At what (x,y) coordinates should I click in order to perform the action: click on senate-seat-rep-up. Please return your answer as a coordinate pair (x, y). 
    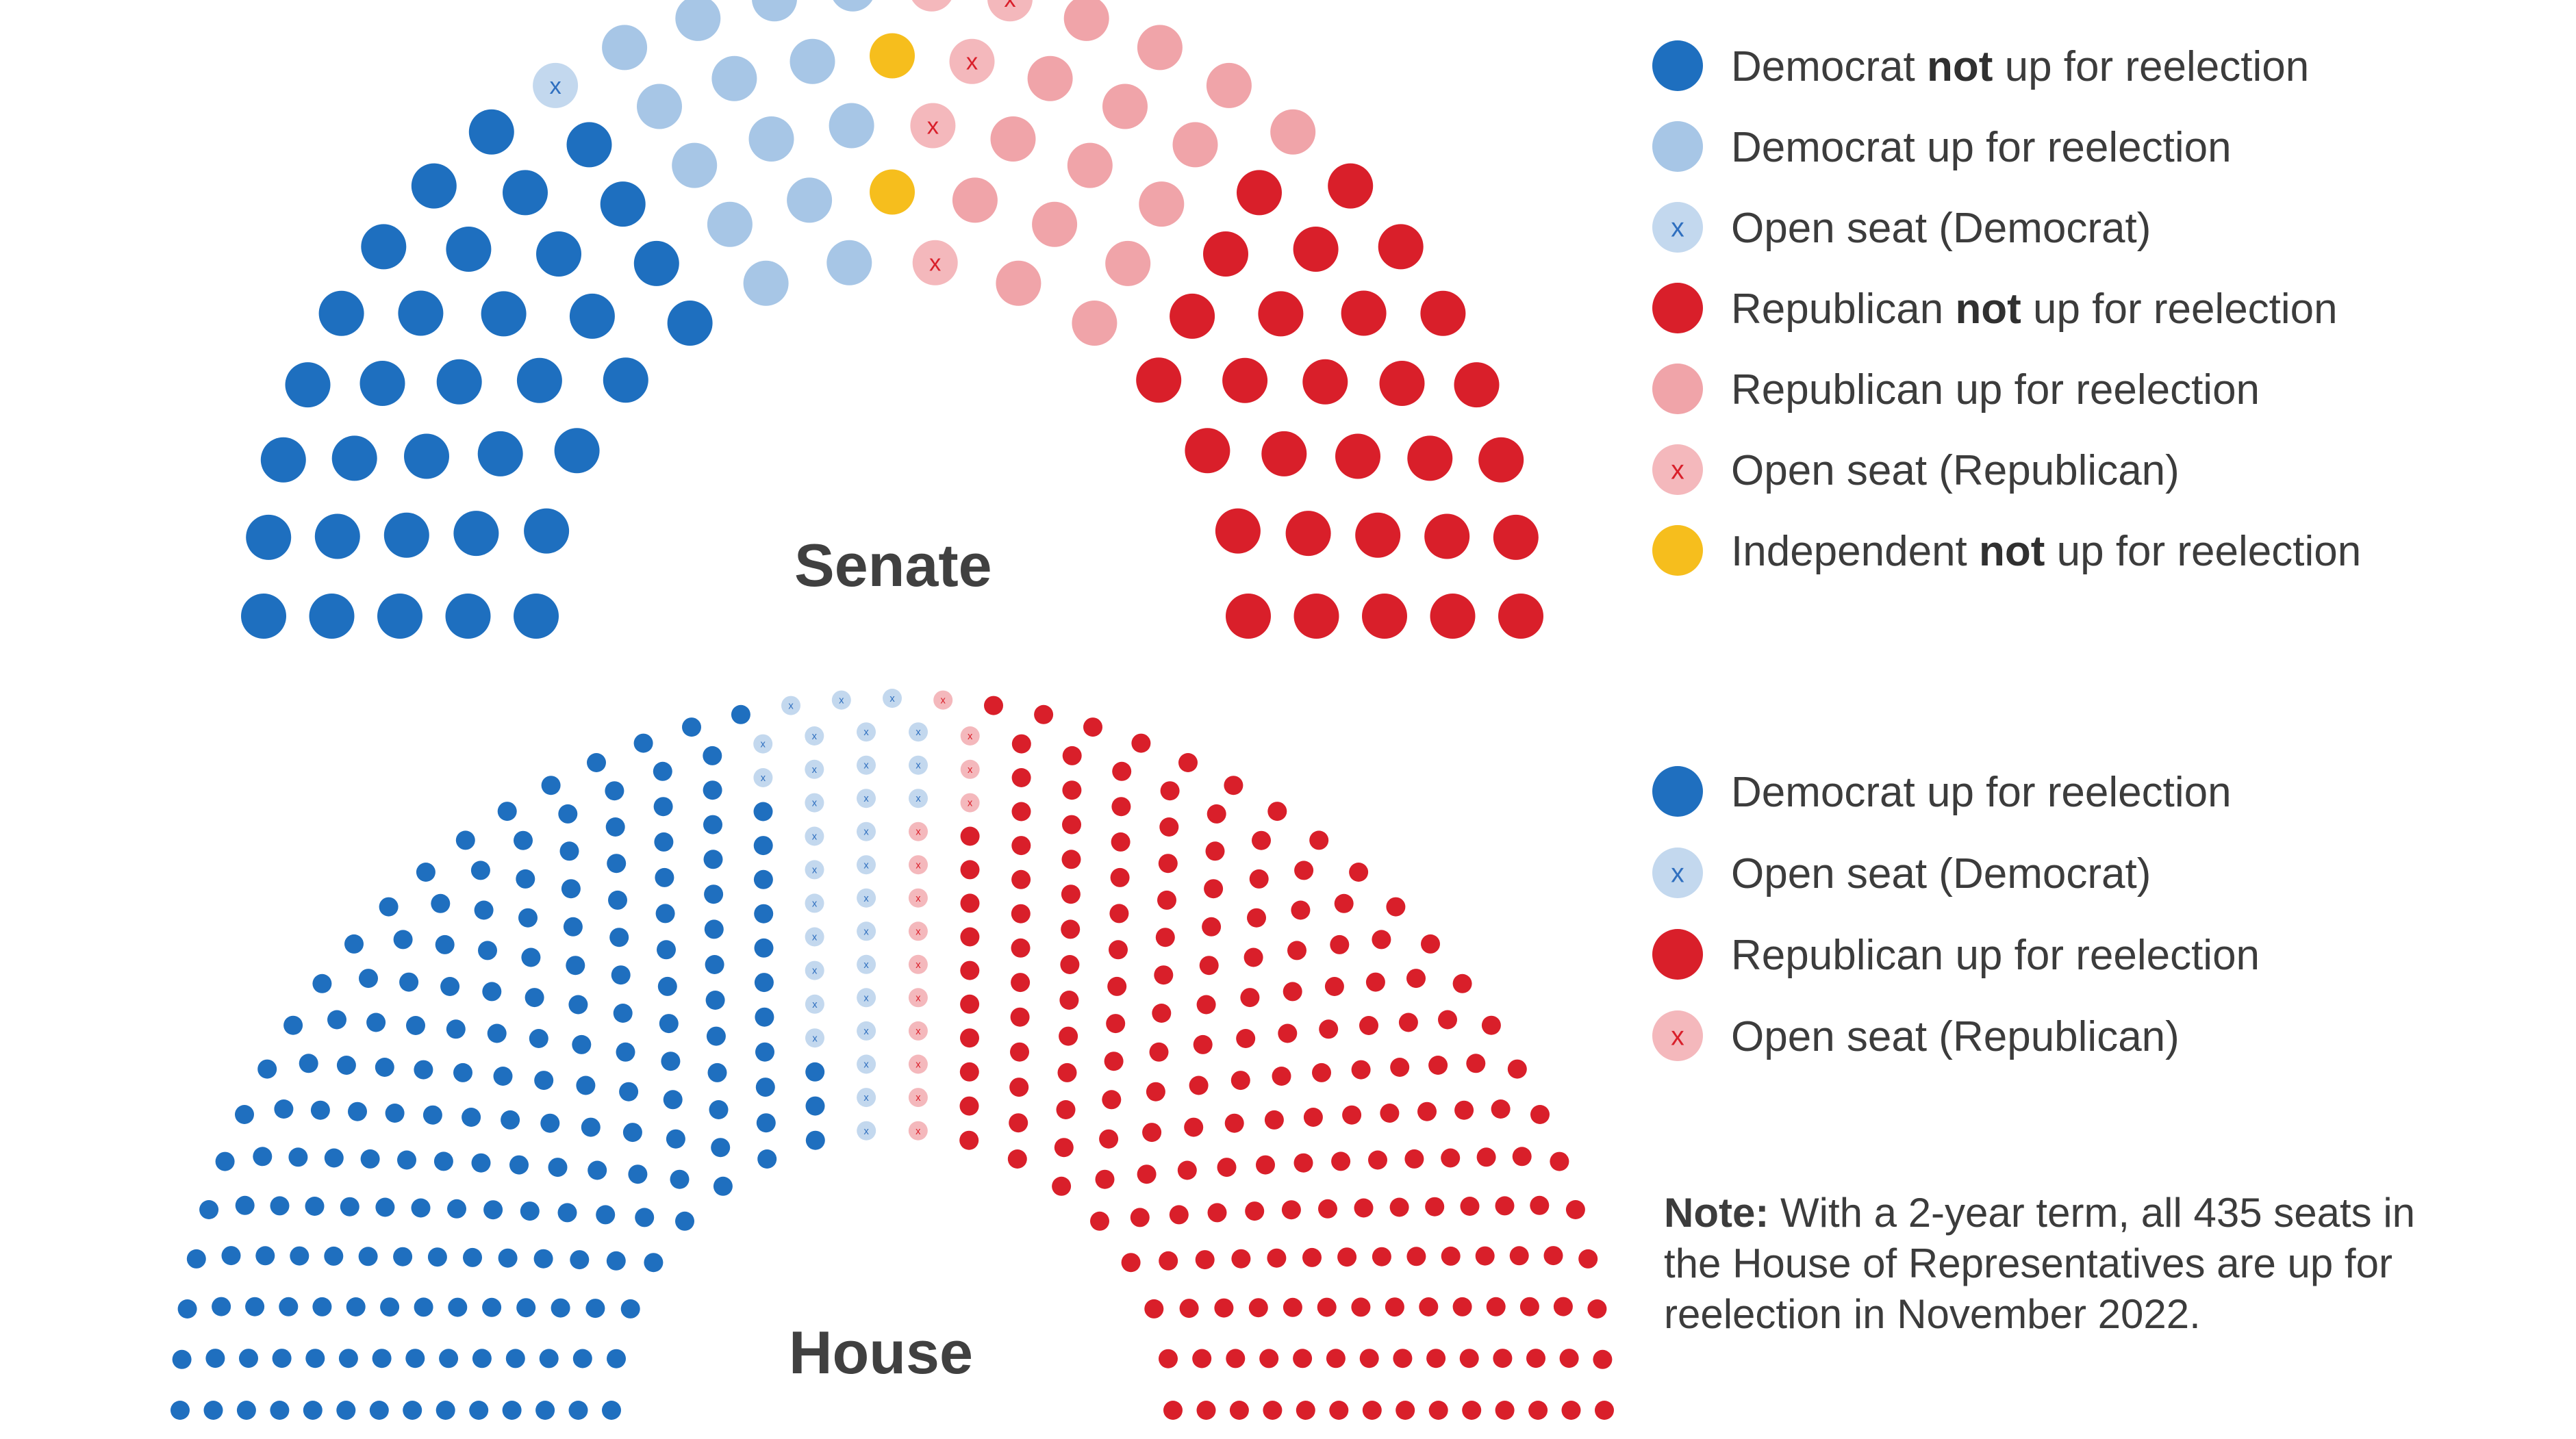
    Looking at the image, I should click on (1094, 323).